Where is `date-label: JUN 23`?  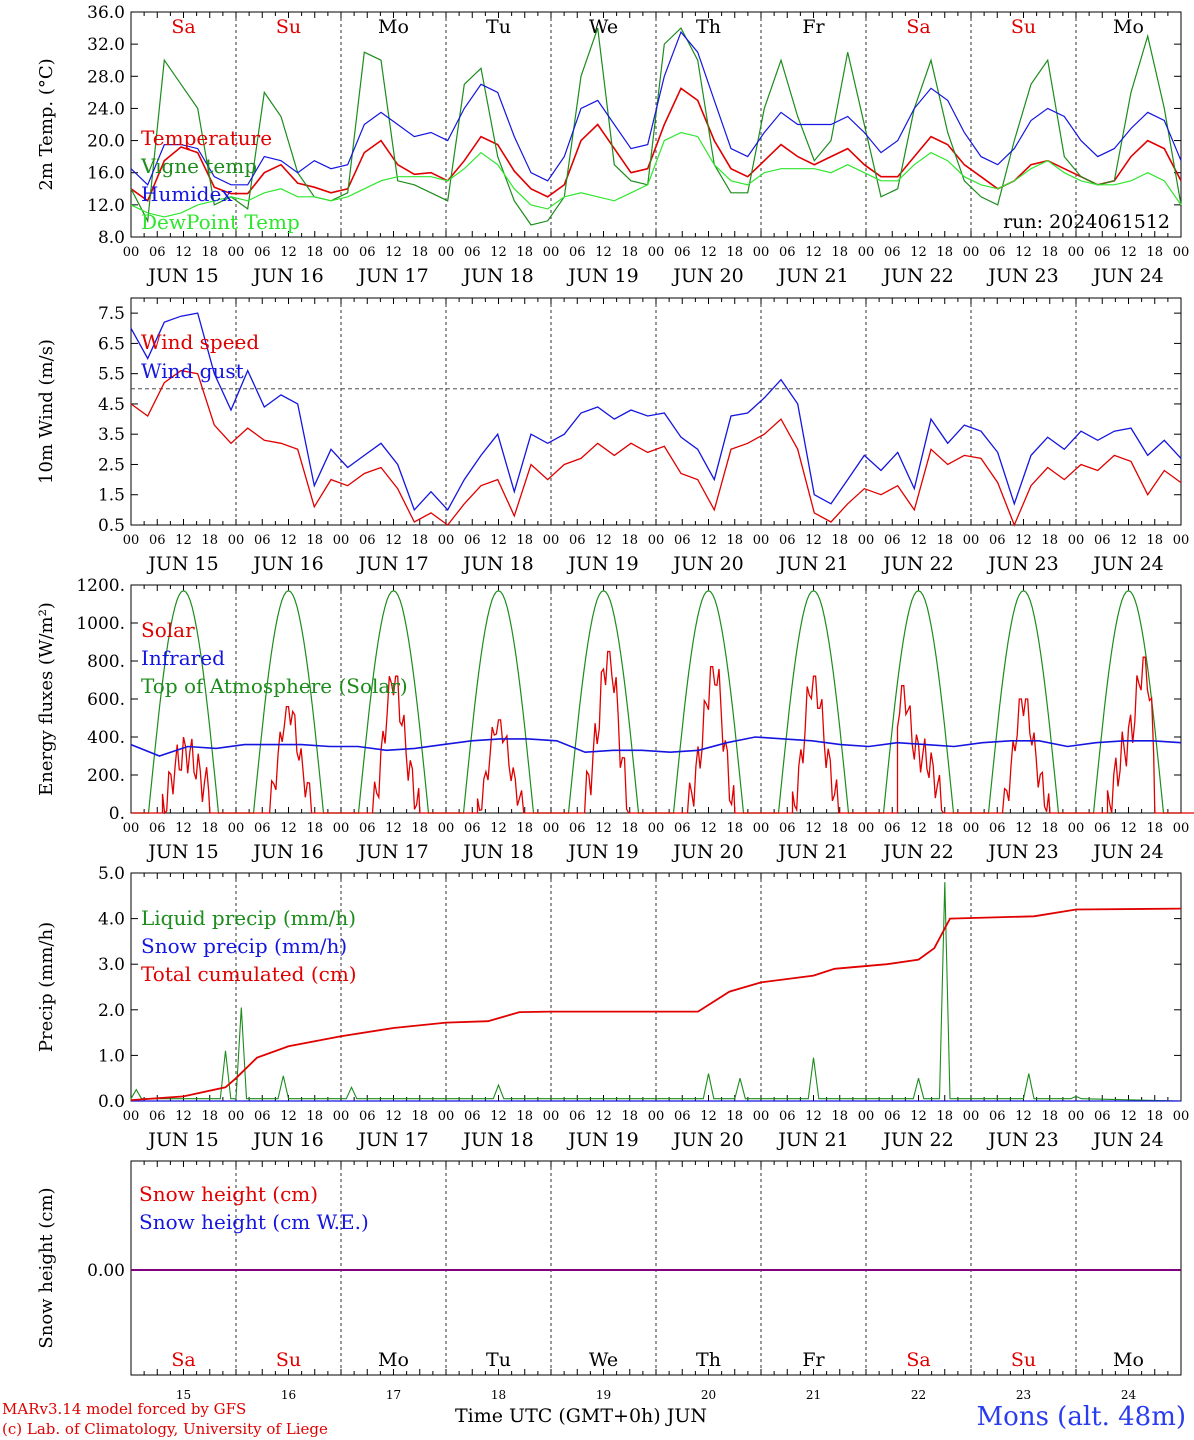 date-label: JUN 23 is located at coordinates (1022, 852).